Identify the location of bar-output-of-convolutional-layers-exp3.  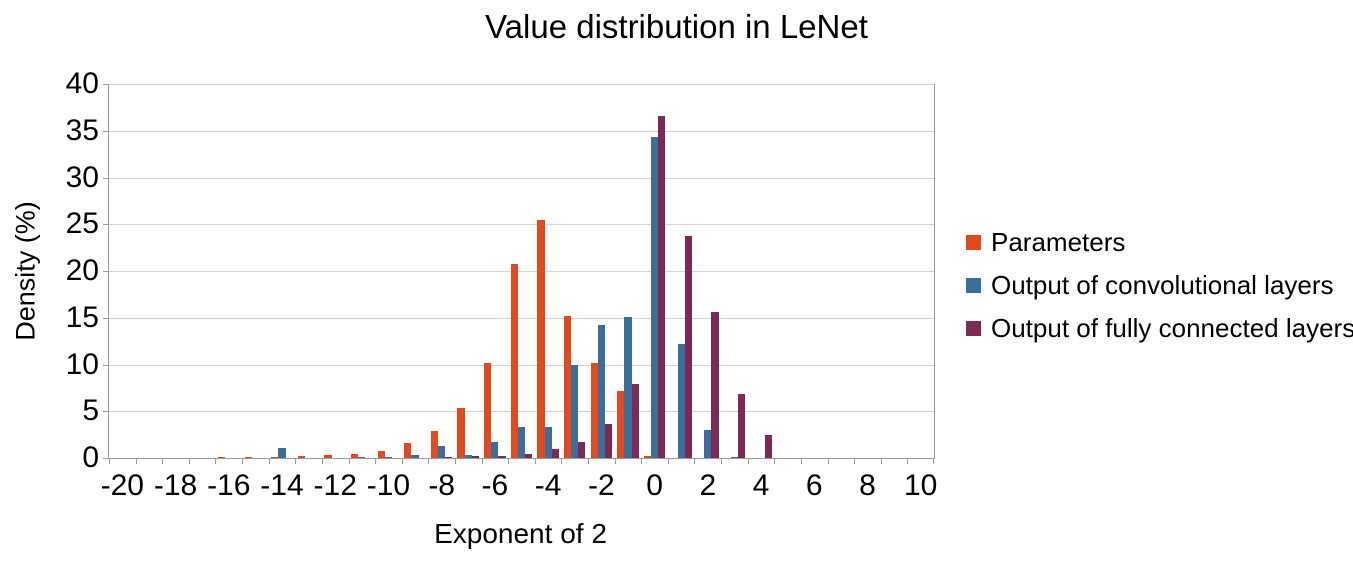
(734, 457).